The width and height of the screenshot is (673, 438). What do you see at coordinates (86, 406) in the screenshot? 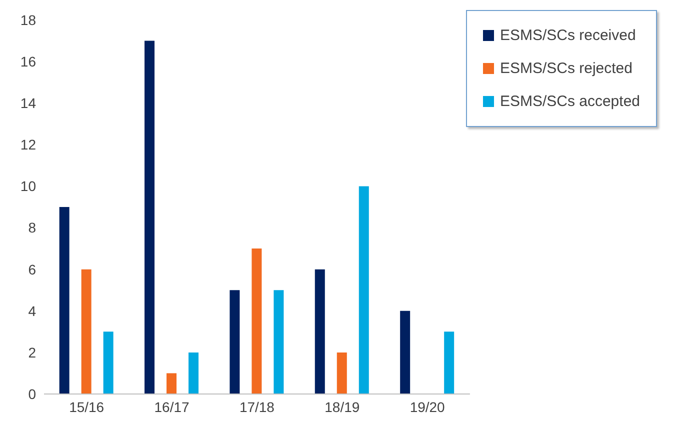
I see `x-tick-label: 15/16` at bounding box center [86, 406].